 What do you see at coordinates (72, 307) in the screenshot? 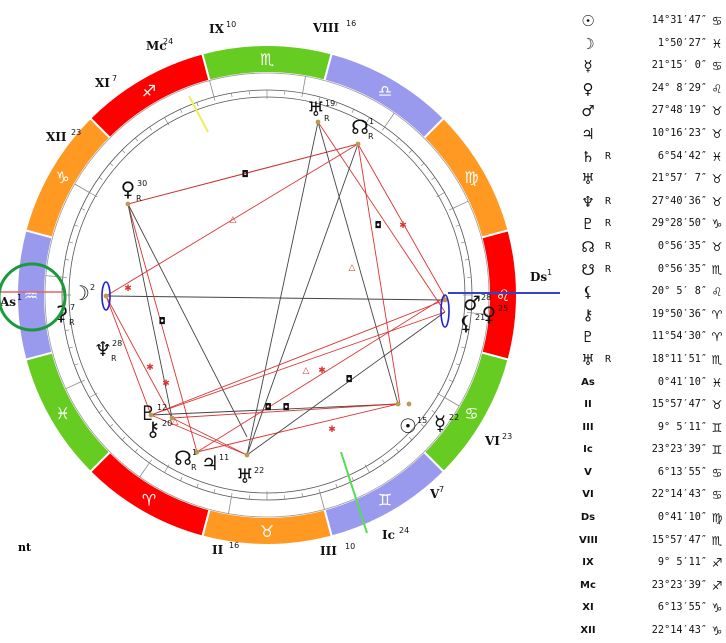
I see `planet-degree-label: 7` at bounding box center [72, 307].